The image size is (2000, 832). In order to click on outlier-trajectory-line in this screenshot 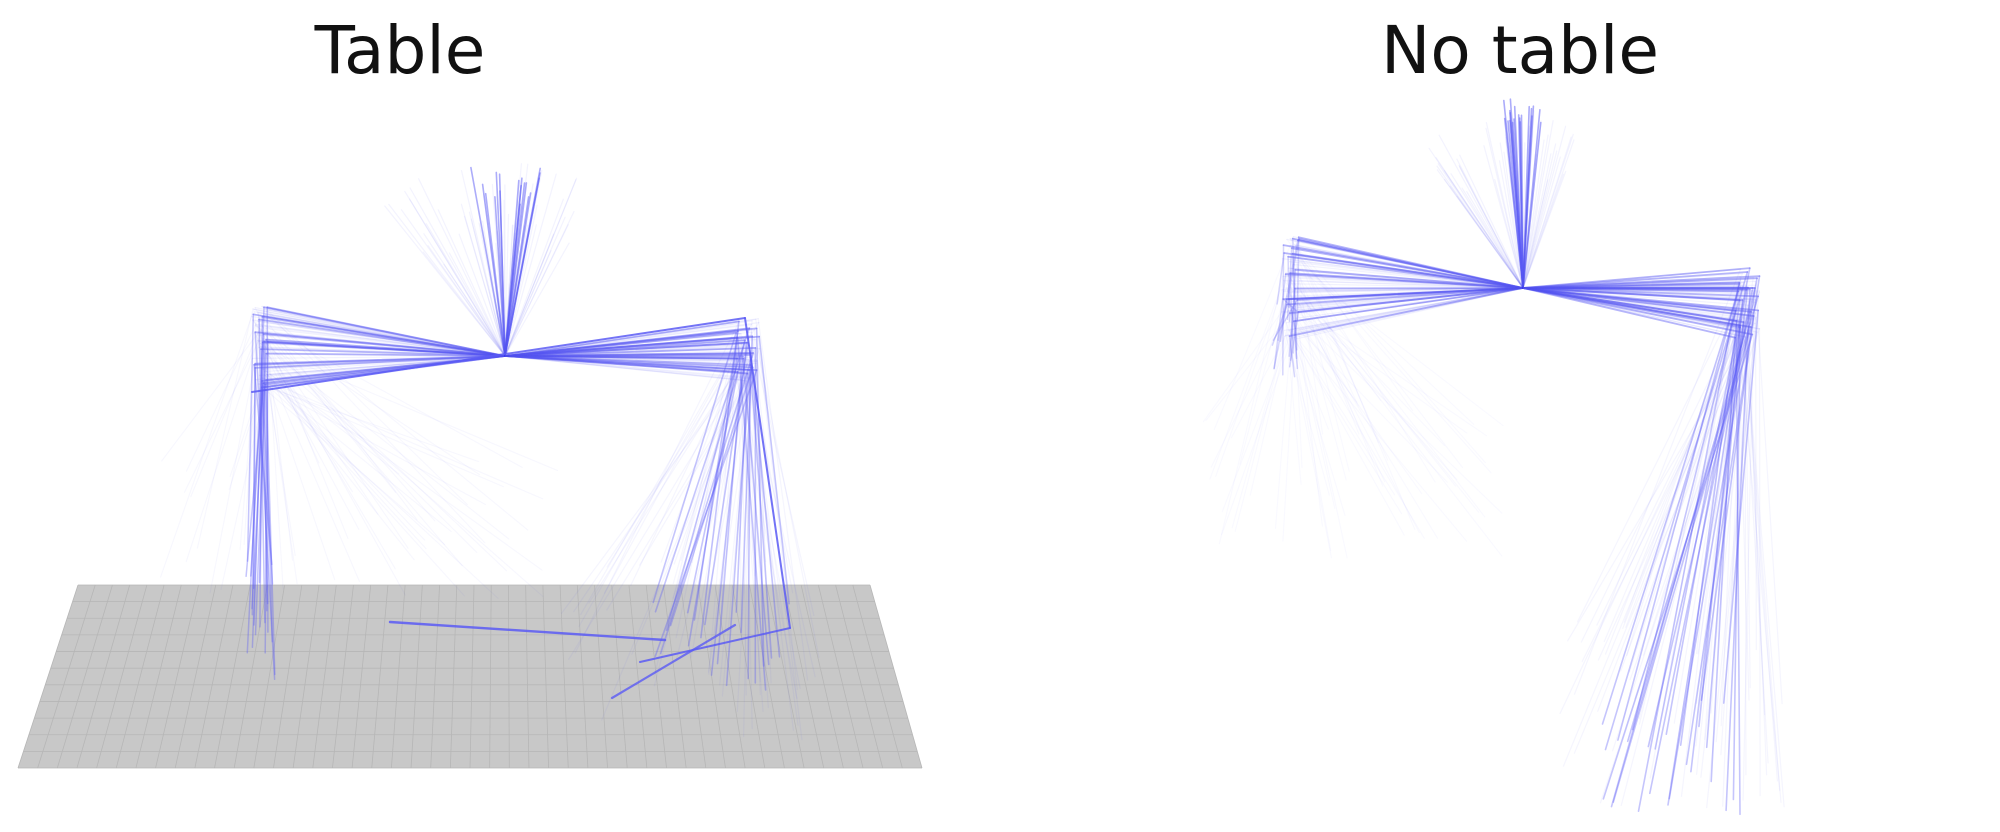, I will do `click(767, 473)`.